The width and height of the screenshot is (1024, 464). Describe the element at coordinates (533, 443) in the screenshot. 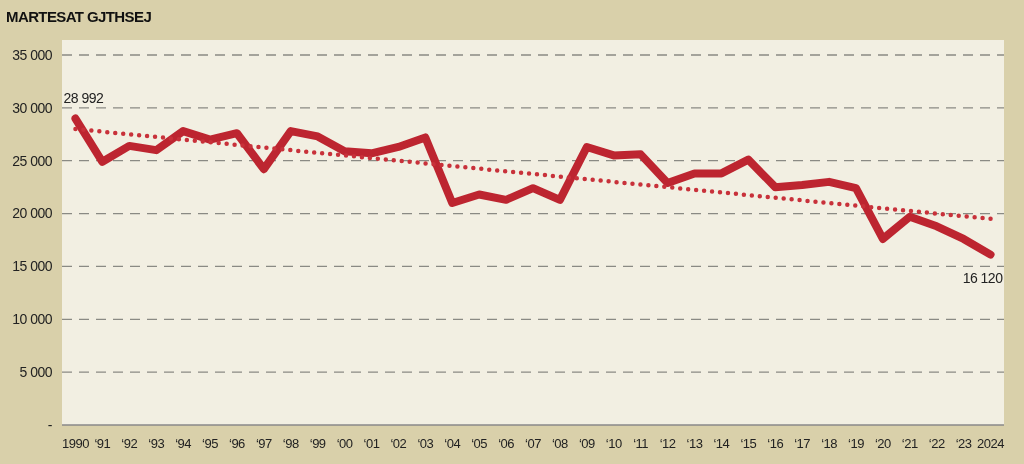

I see `x-tick-label: ‘07` at that location.